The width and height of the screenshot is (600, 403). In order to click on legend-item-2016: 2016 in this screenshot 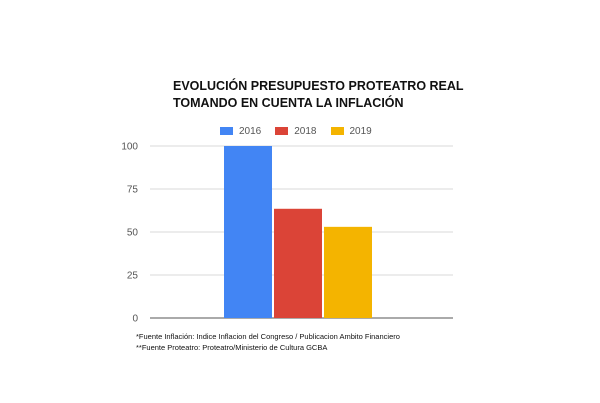, I will do `click(240, 131)`.